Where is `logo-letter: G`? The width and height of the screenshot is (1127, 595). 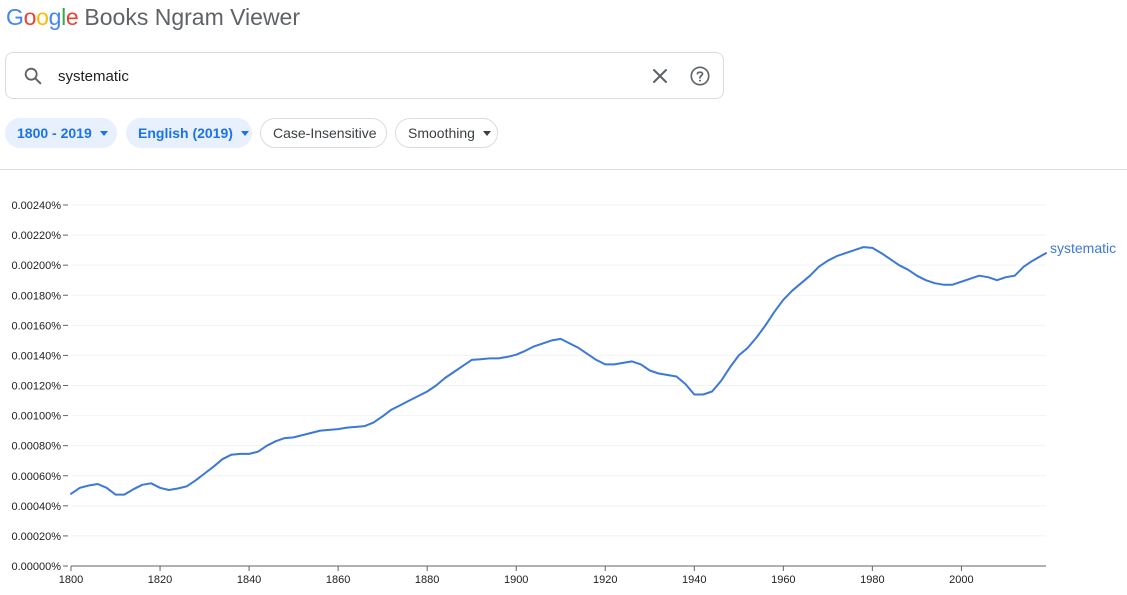 logo-letter: G is located at coordinates (15, 17).